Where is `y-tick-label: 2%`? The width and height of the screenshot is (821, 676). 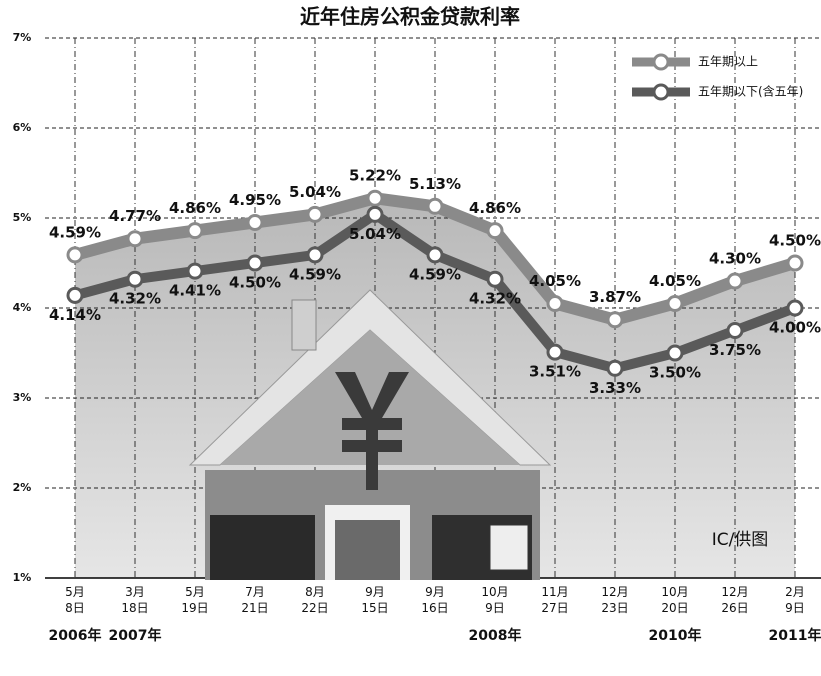
y-tick-label: 2% is located at coordinates (22, 487).